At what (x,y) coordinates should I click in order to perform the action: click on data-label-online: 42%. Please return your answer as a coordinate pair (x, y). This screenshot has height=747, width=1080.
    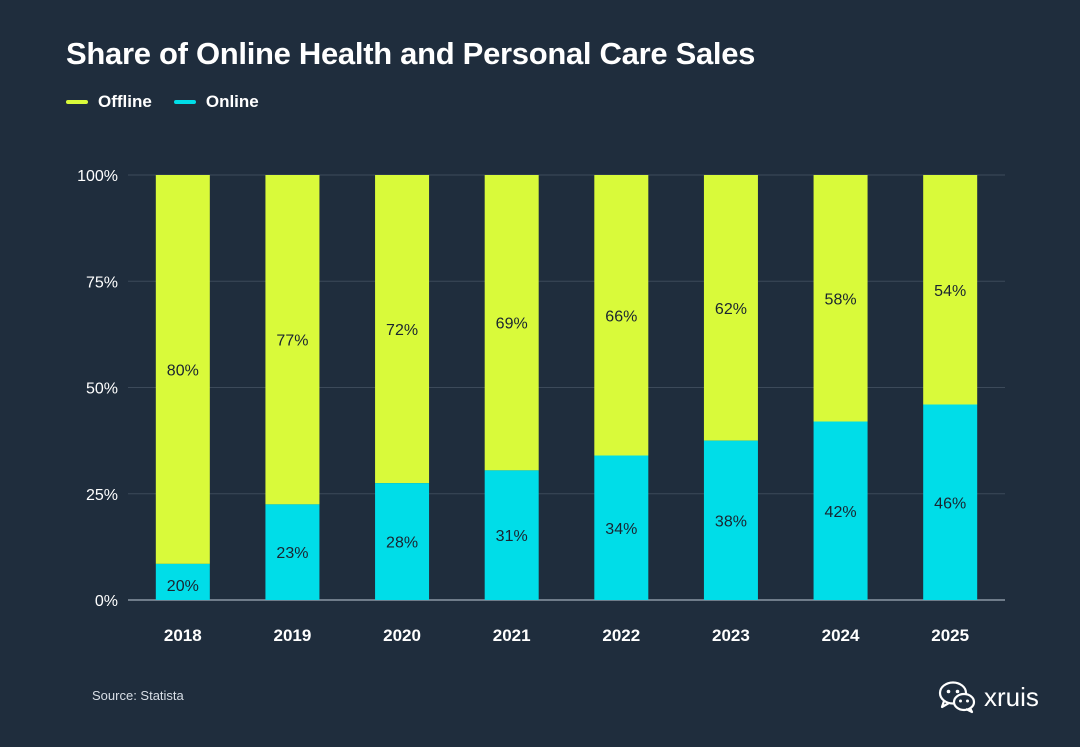
    Looking at the image, I should click on (841, 512).